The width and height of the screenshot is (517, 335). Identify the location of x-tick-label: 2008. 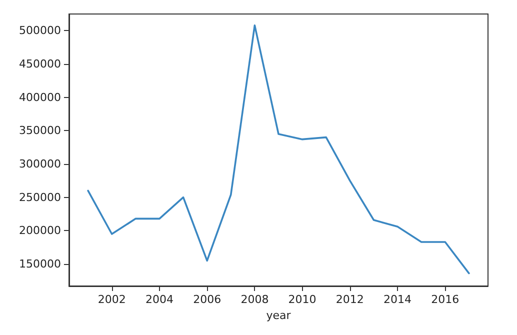
(254, 299).